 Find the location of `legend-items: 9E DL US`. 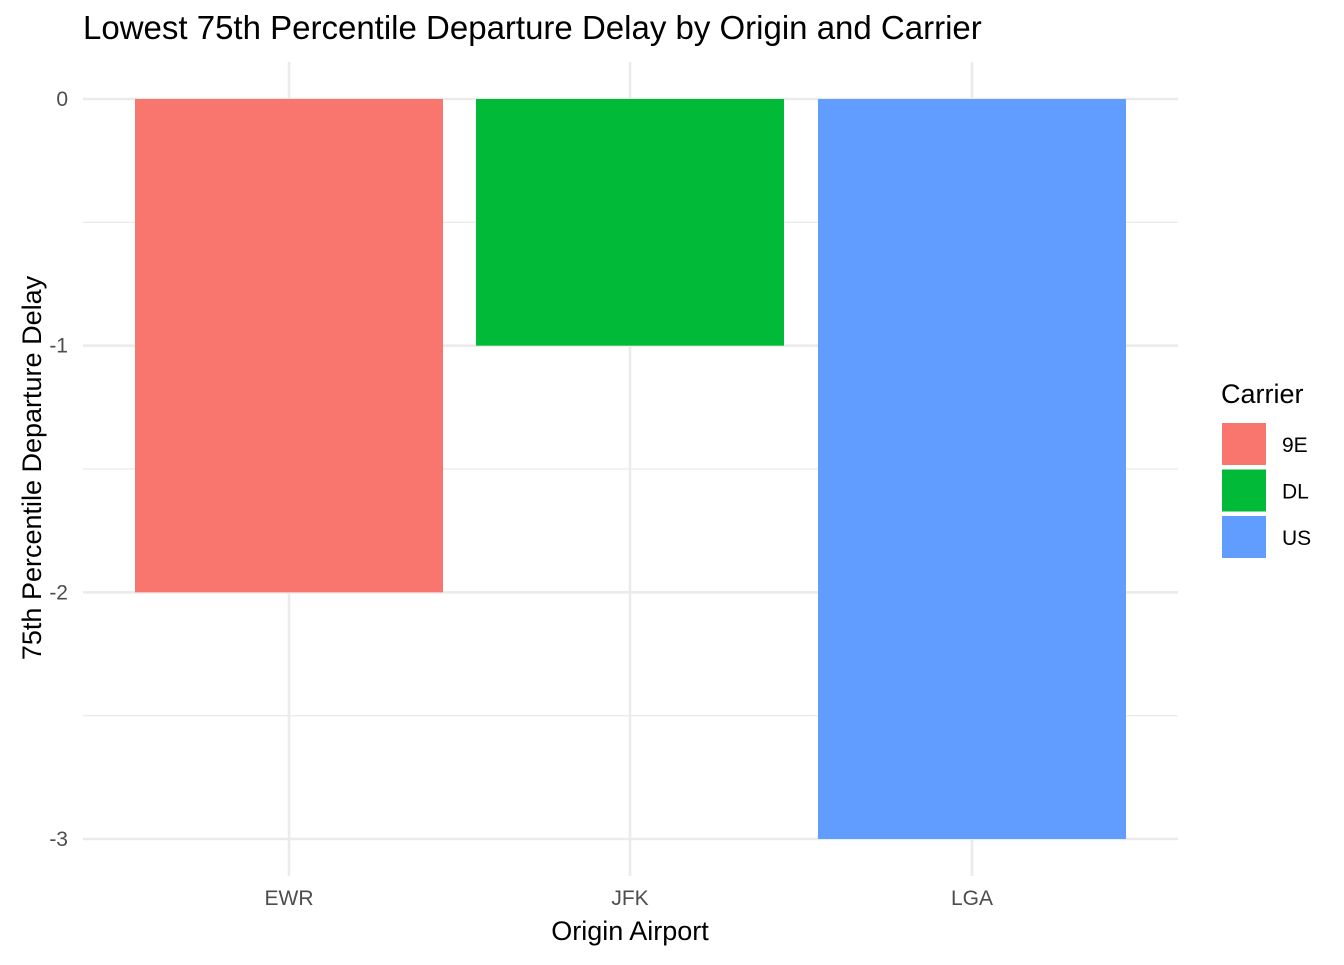

legend-items: 9E DL US is located at coordinates (1266, 490).